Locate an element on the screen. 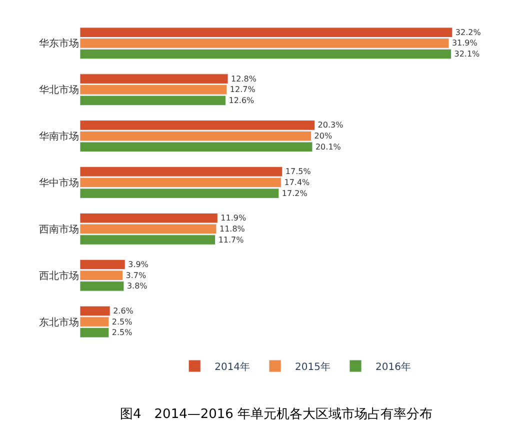  data-label: 32.1% is located at coordinates (467, 54).